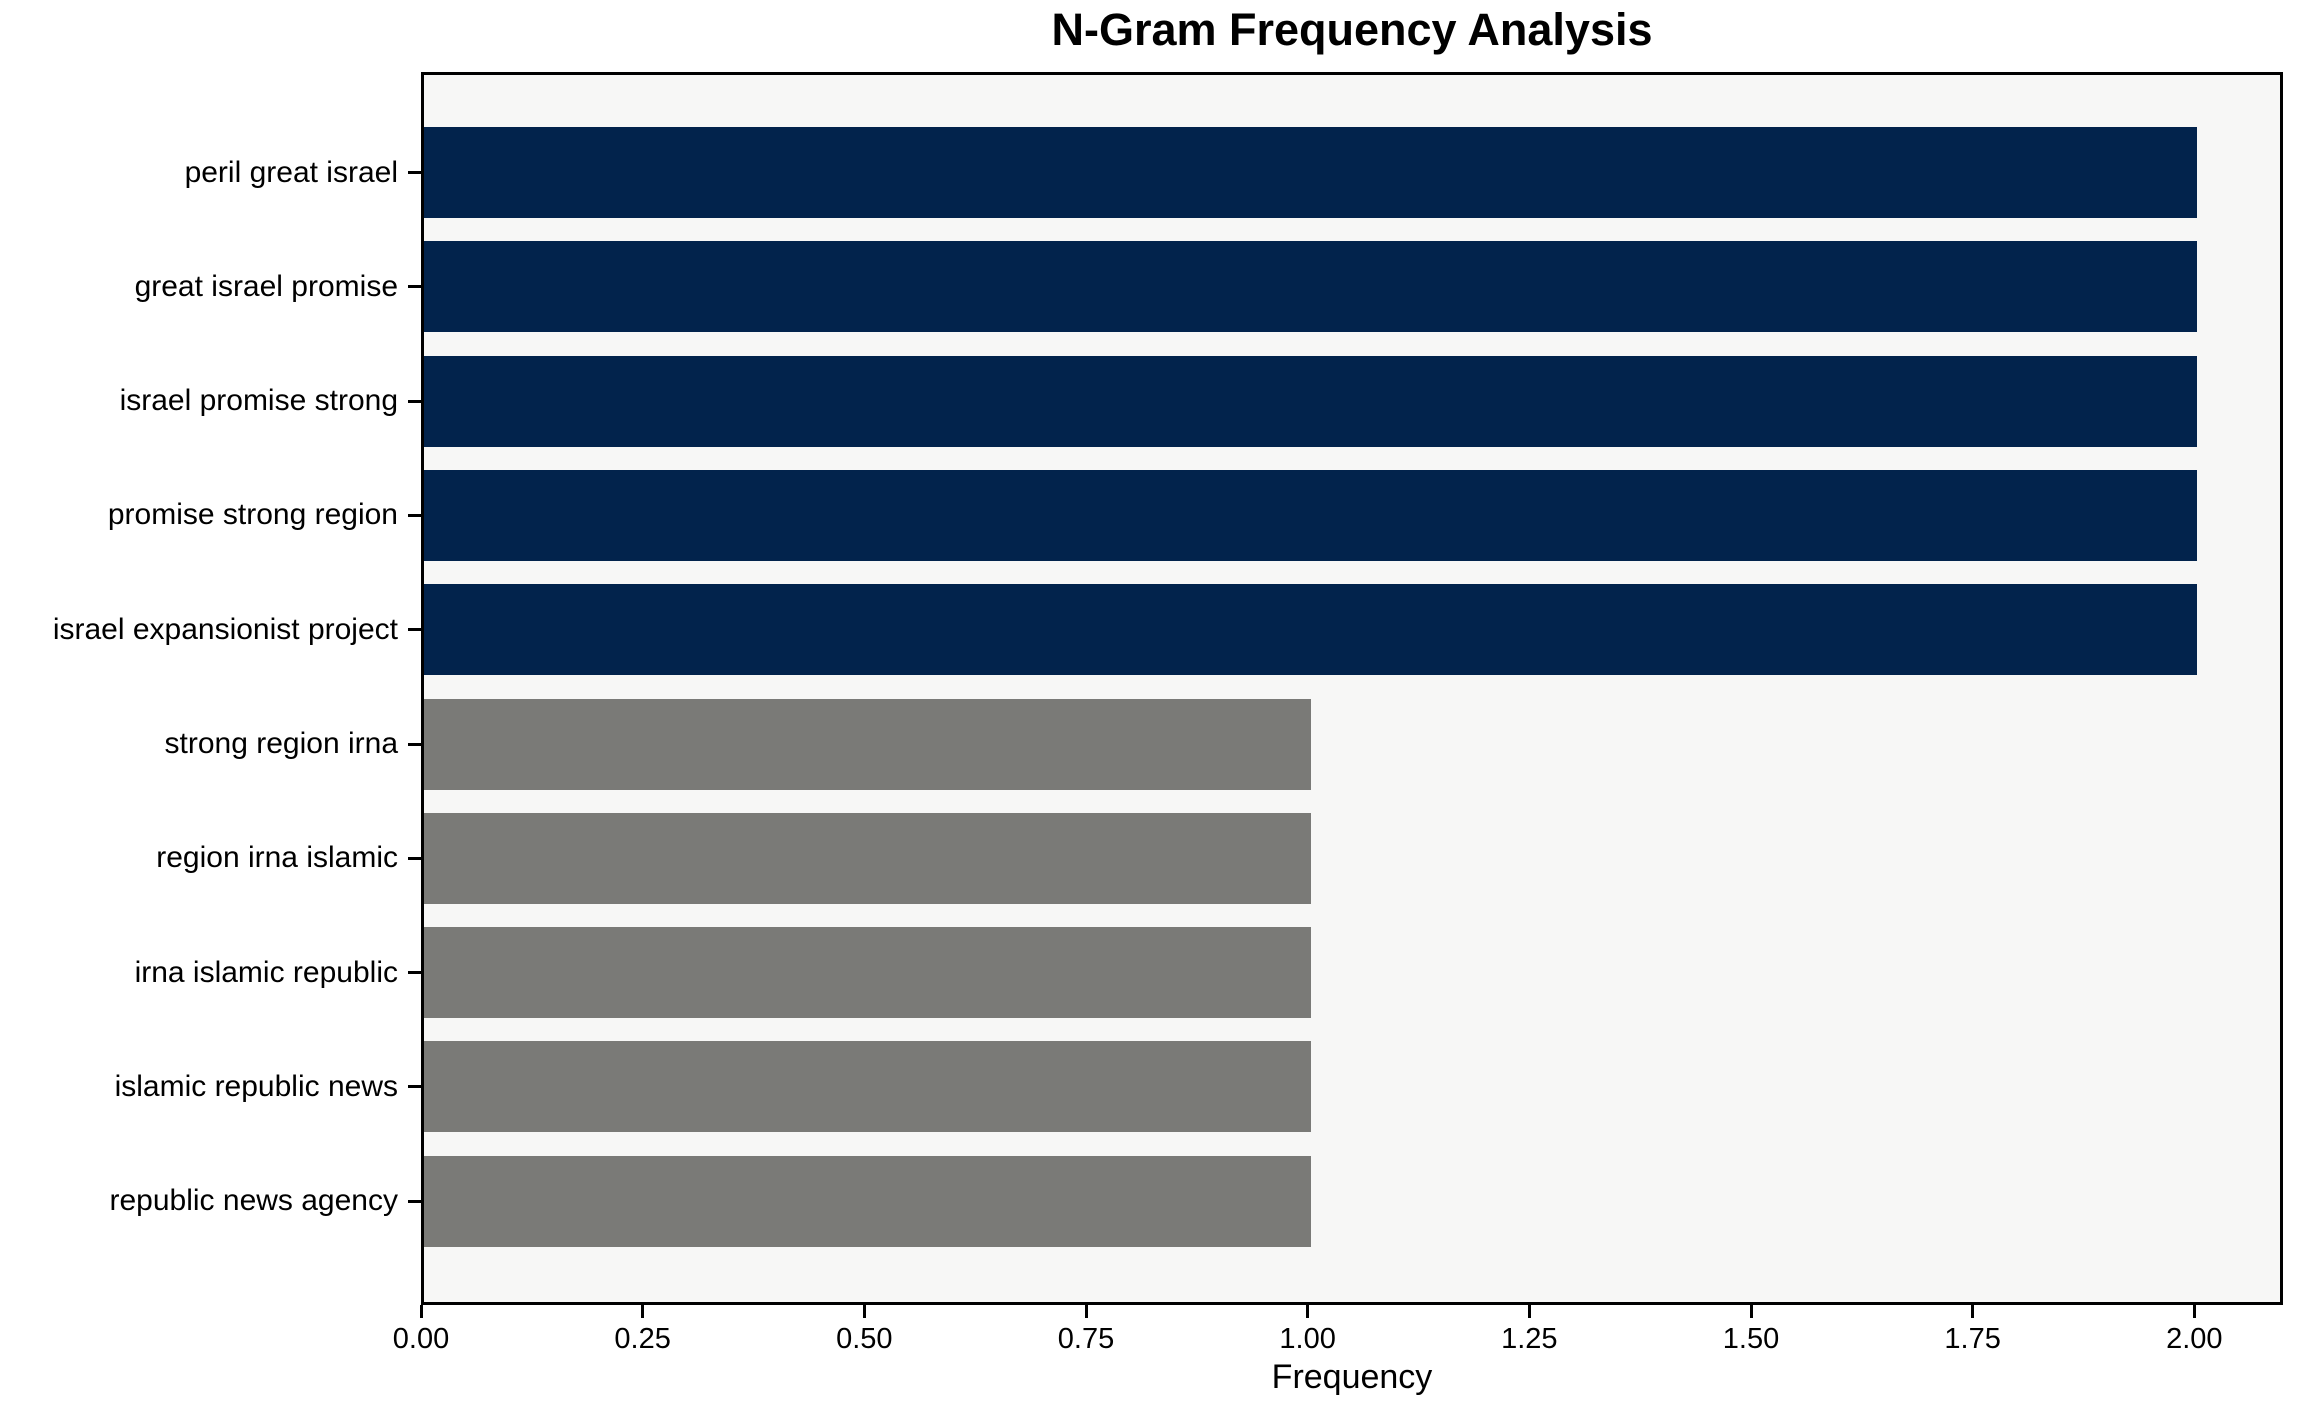  I want to click on x-tick-label: 0.25, so click(642, 1339).